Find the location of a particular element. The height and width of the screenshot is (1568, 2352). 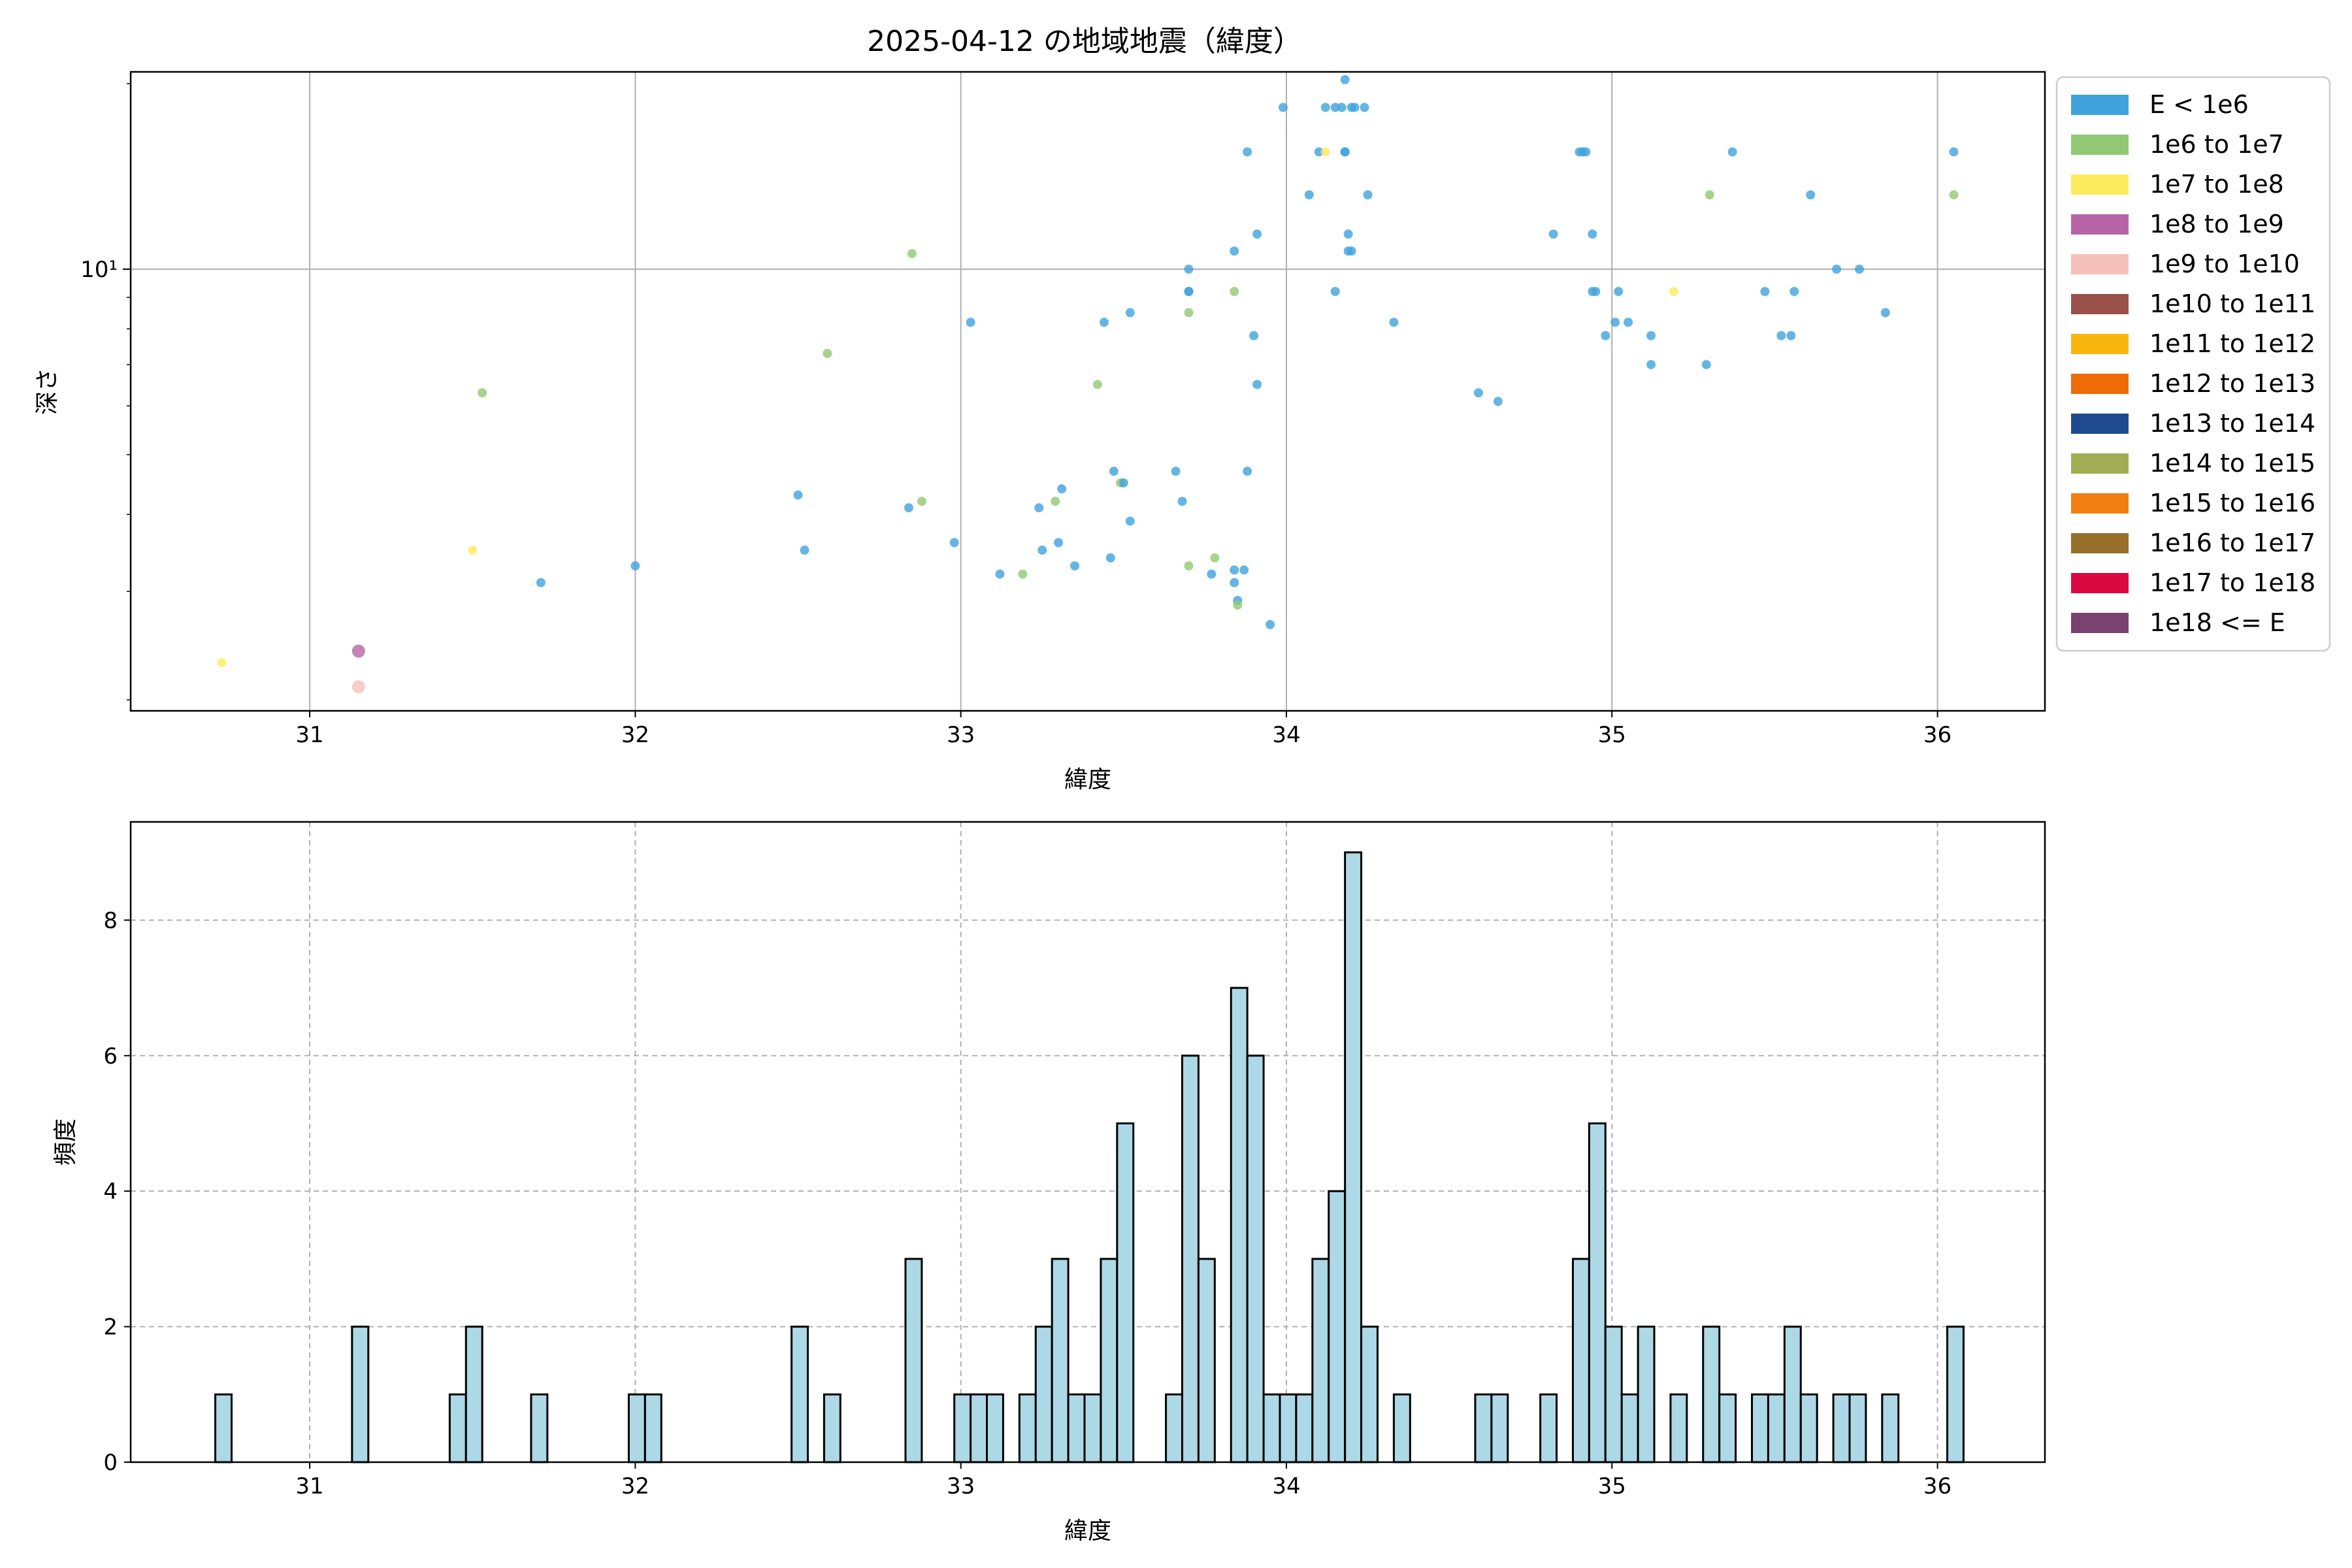

histogram-y-tick-label: 0 is located at coordinates (110, 1463).